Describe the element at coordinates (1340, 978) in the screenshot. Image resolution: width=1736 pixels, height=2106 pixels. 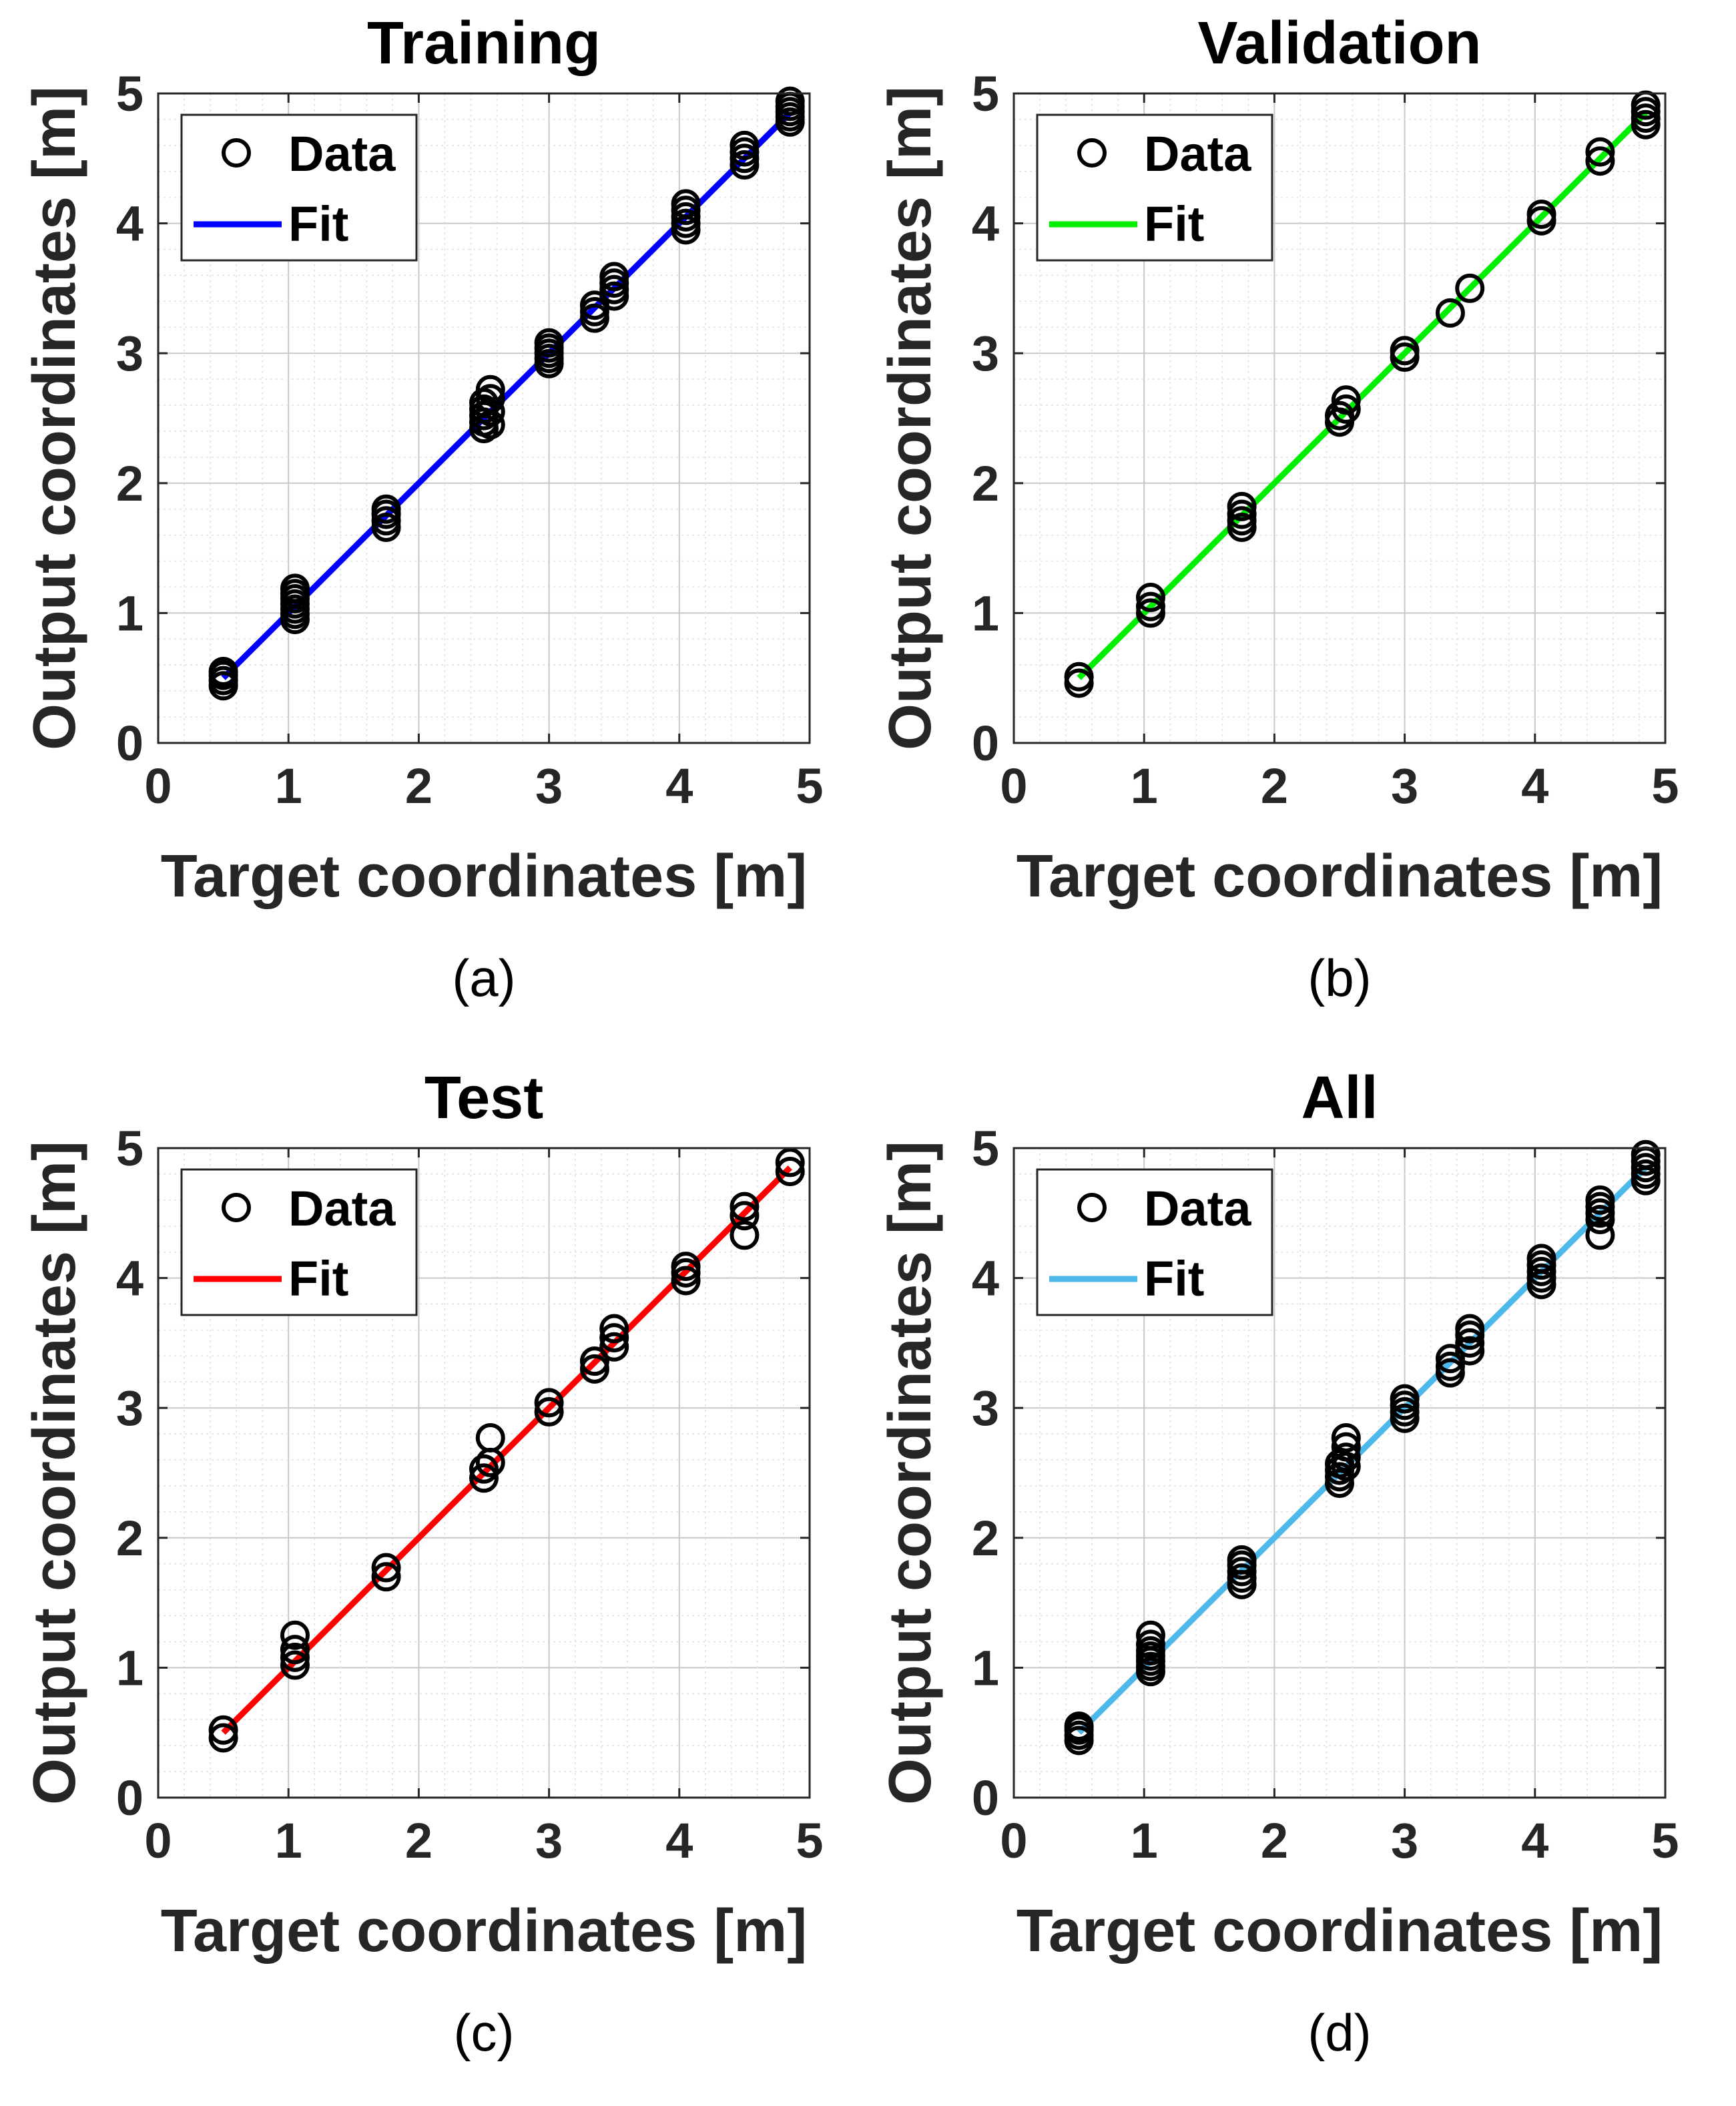
I see `panel-caption: (b)` at that location.